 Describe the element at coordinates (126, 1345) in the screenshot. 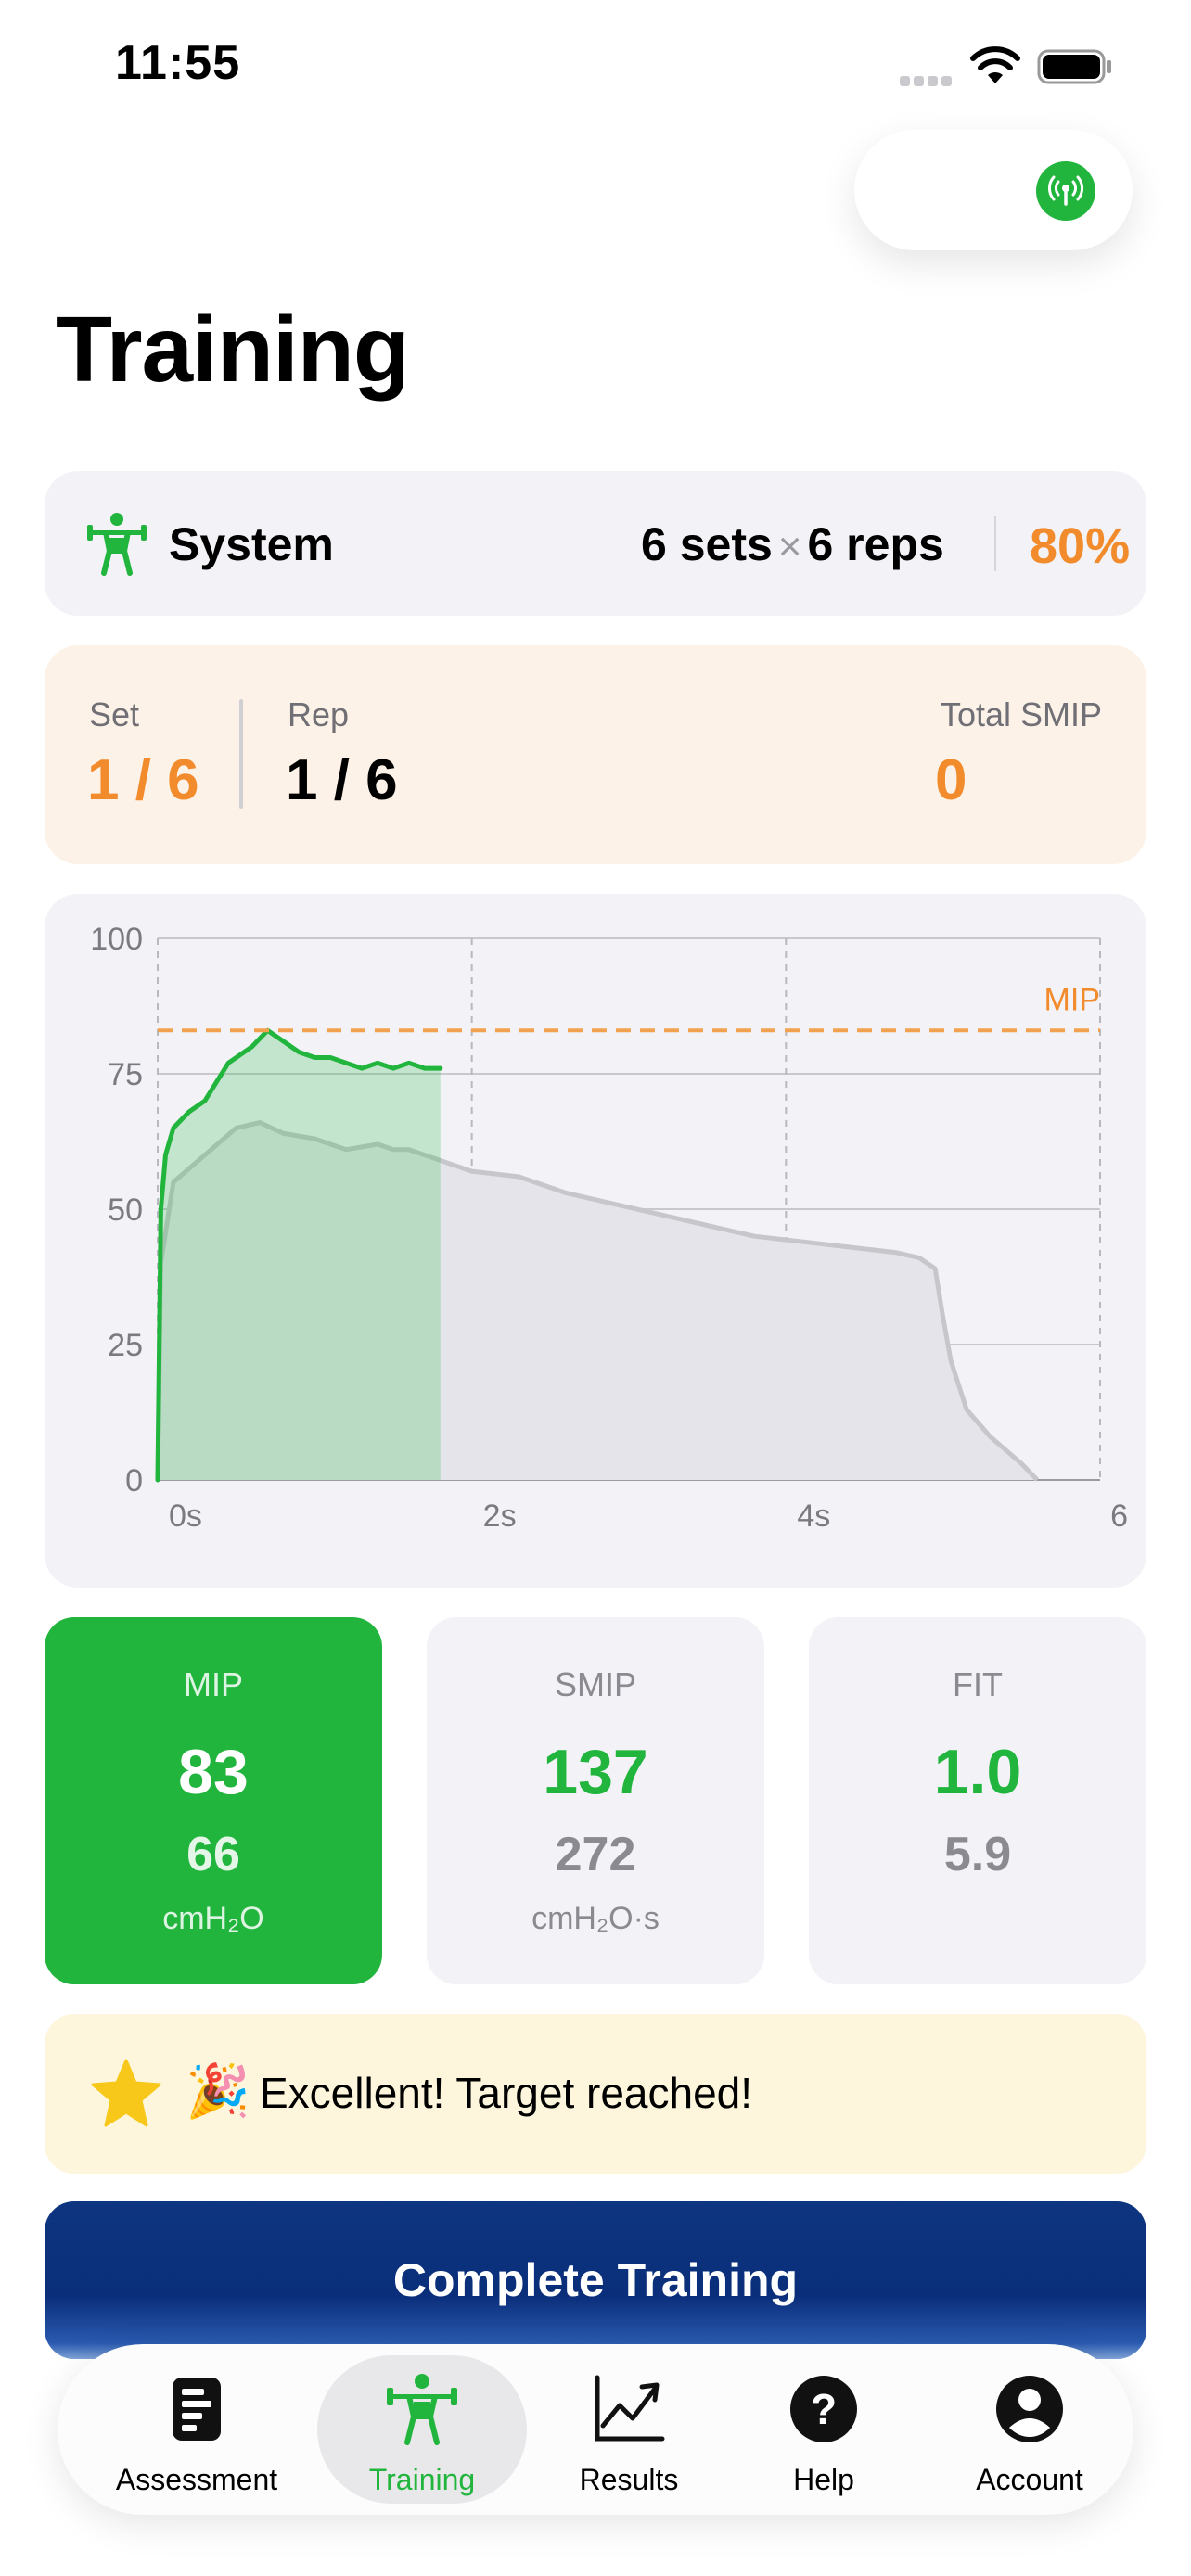

I see `y-tick-label: 25` at that location.